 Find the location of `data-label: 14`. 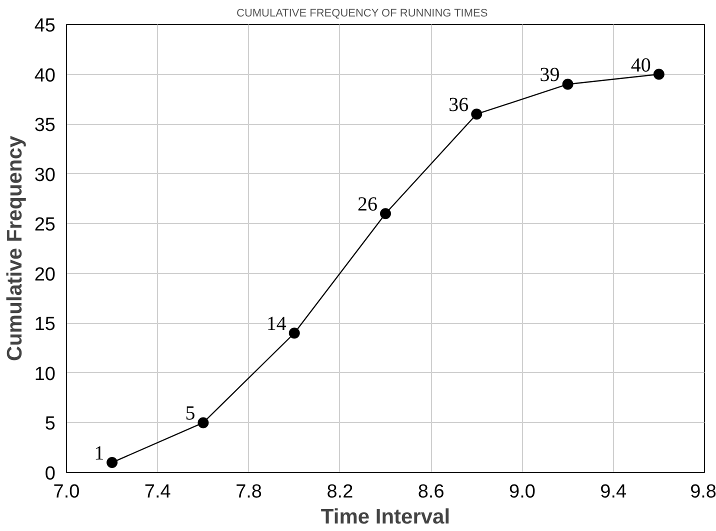

data-label: 14 is located at coordinates (276, 324).